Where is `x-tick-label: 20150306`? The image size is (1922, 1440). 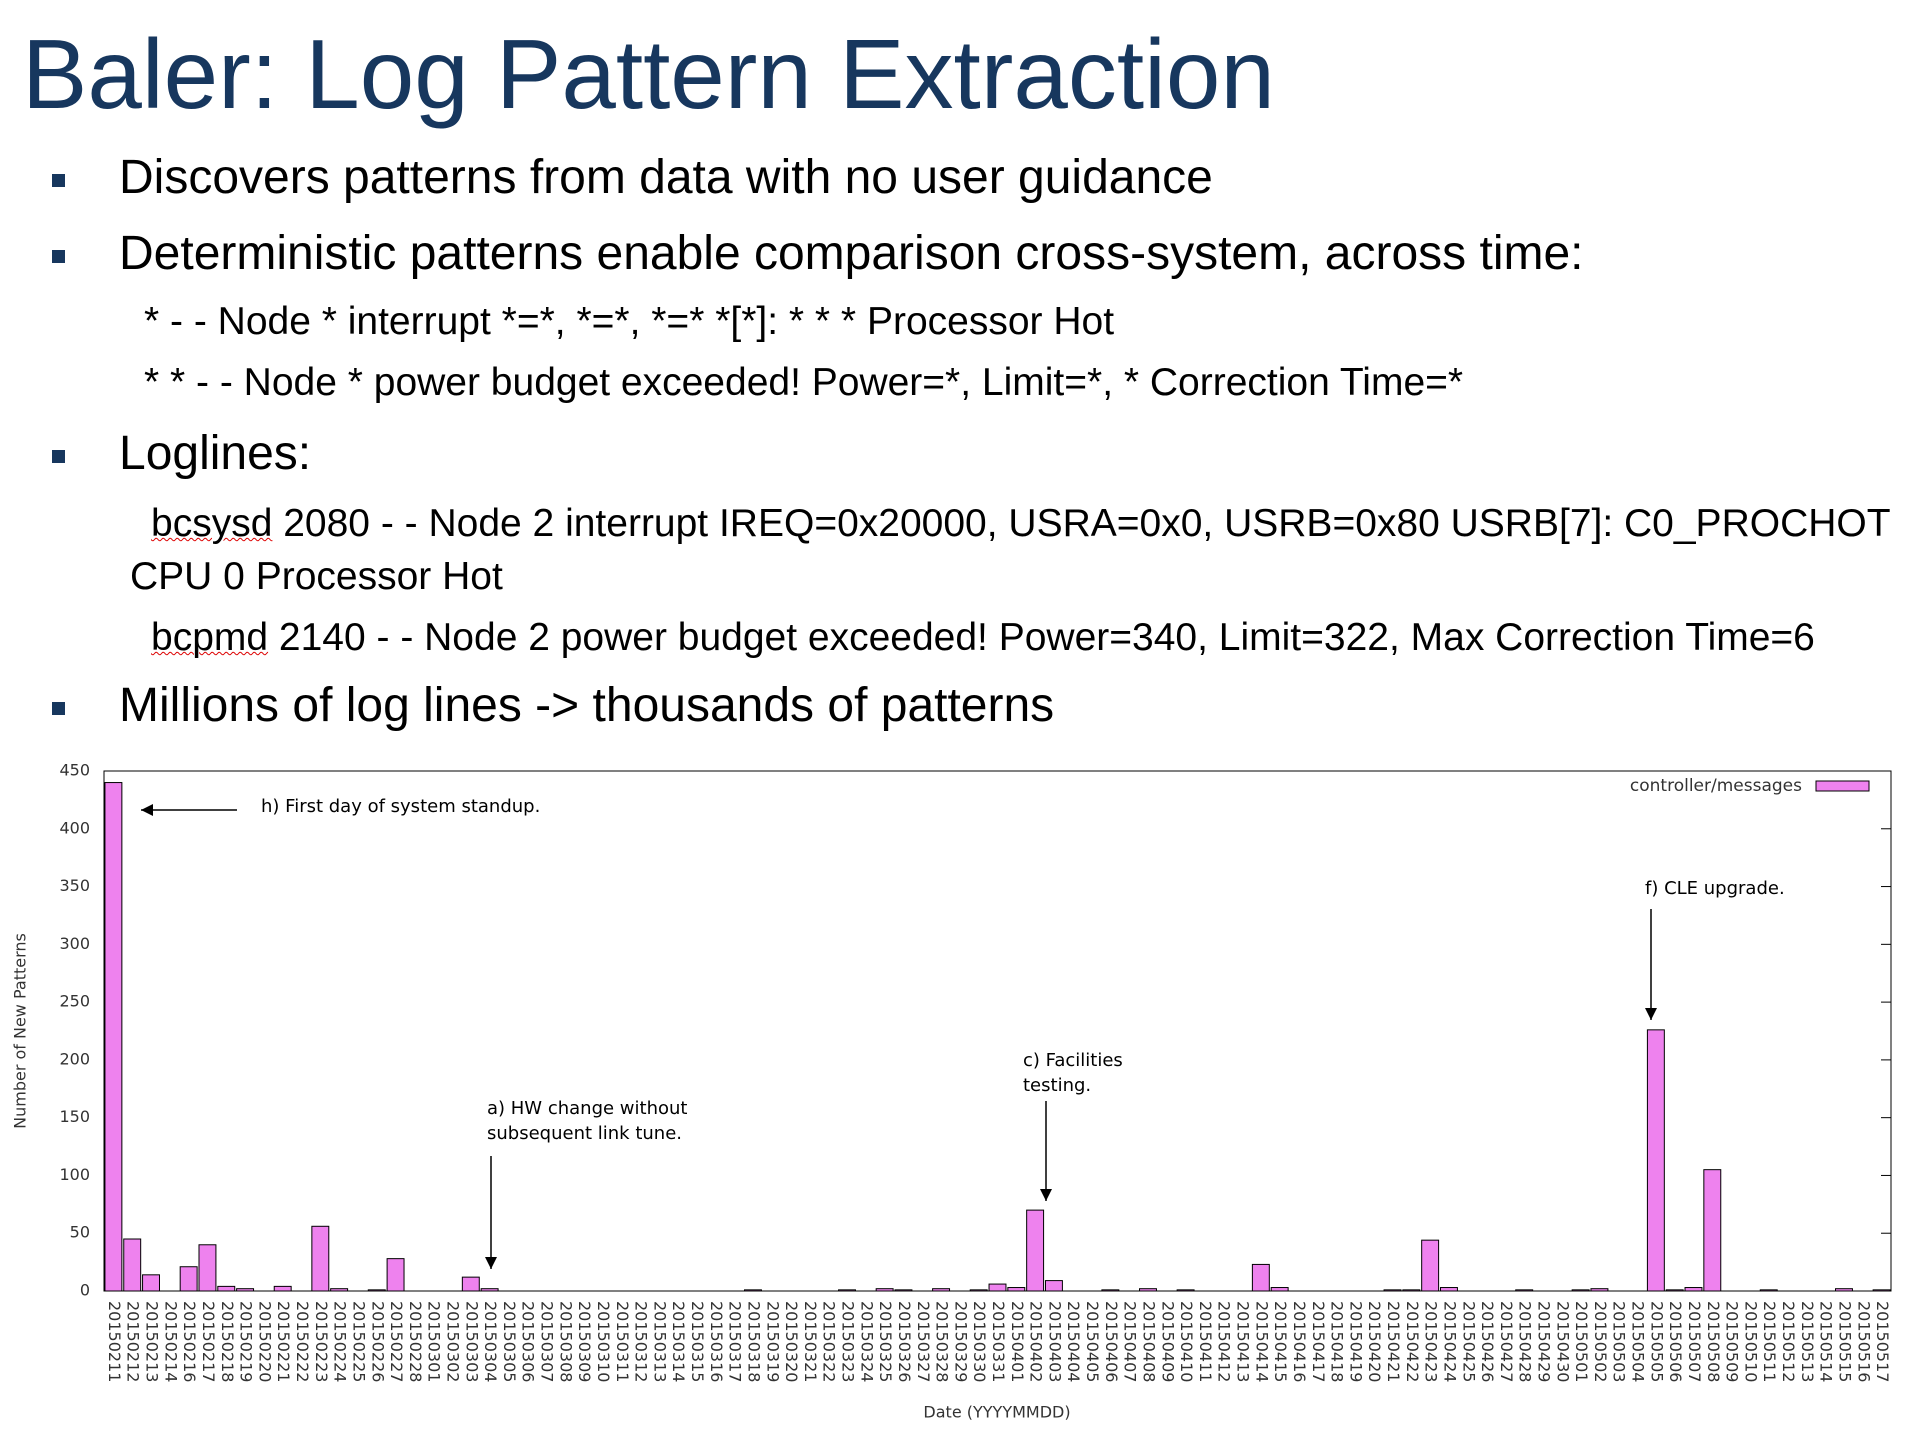 x-tick-label: 20150306 is located at coordinates (528, 1341).